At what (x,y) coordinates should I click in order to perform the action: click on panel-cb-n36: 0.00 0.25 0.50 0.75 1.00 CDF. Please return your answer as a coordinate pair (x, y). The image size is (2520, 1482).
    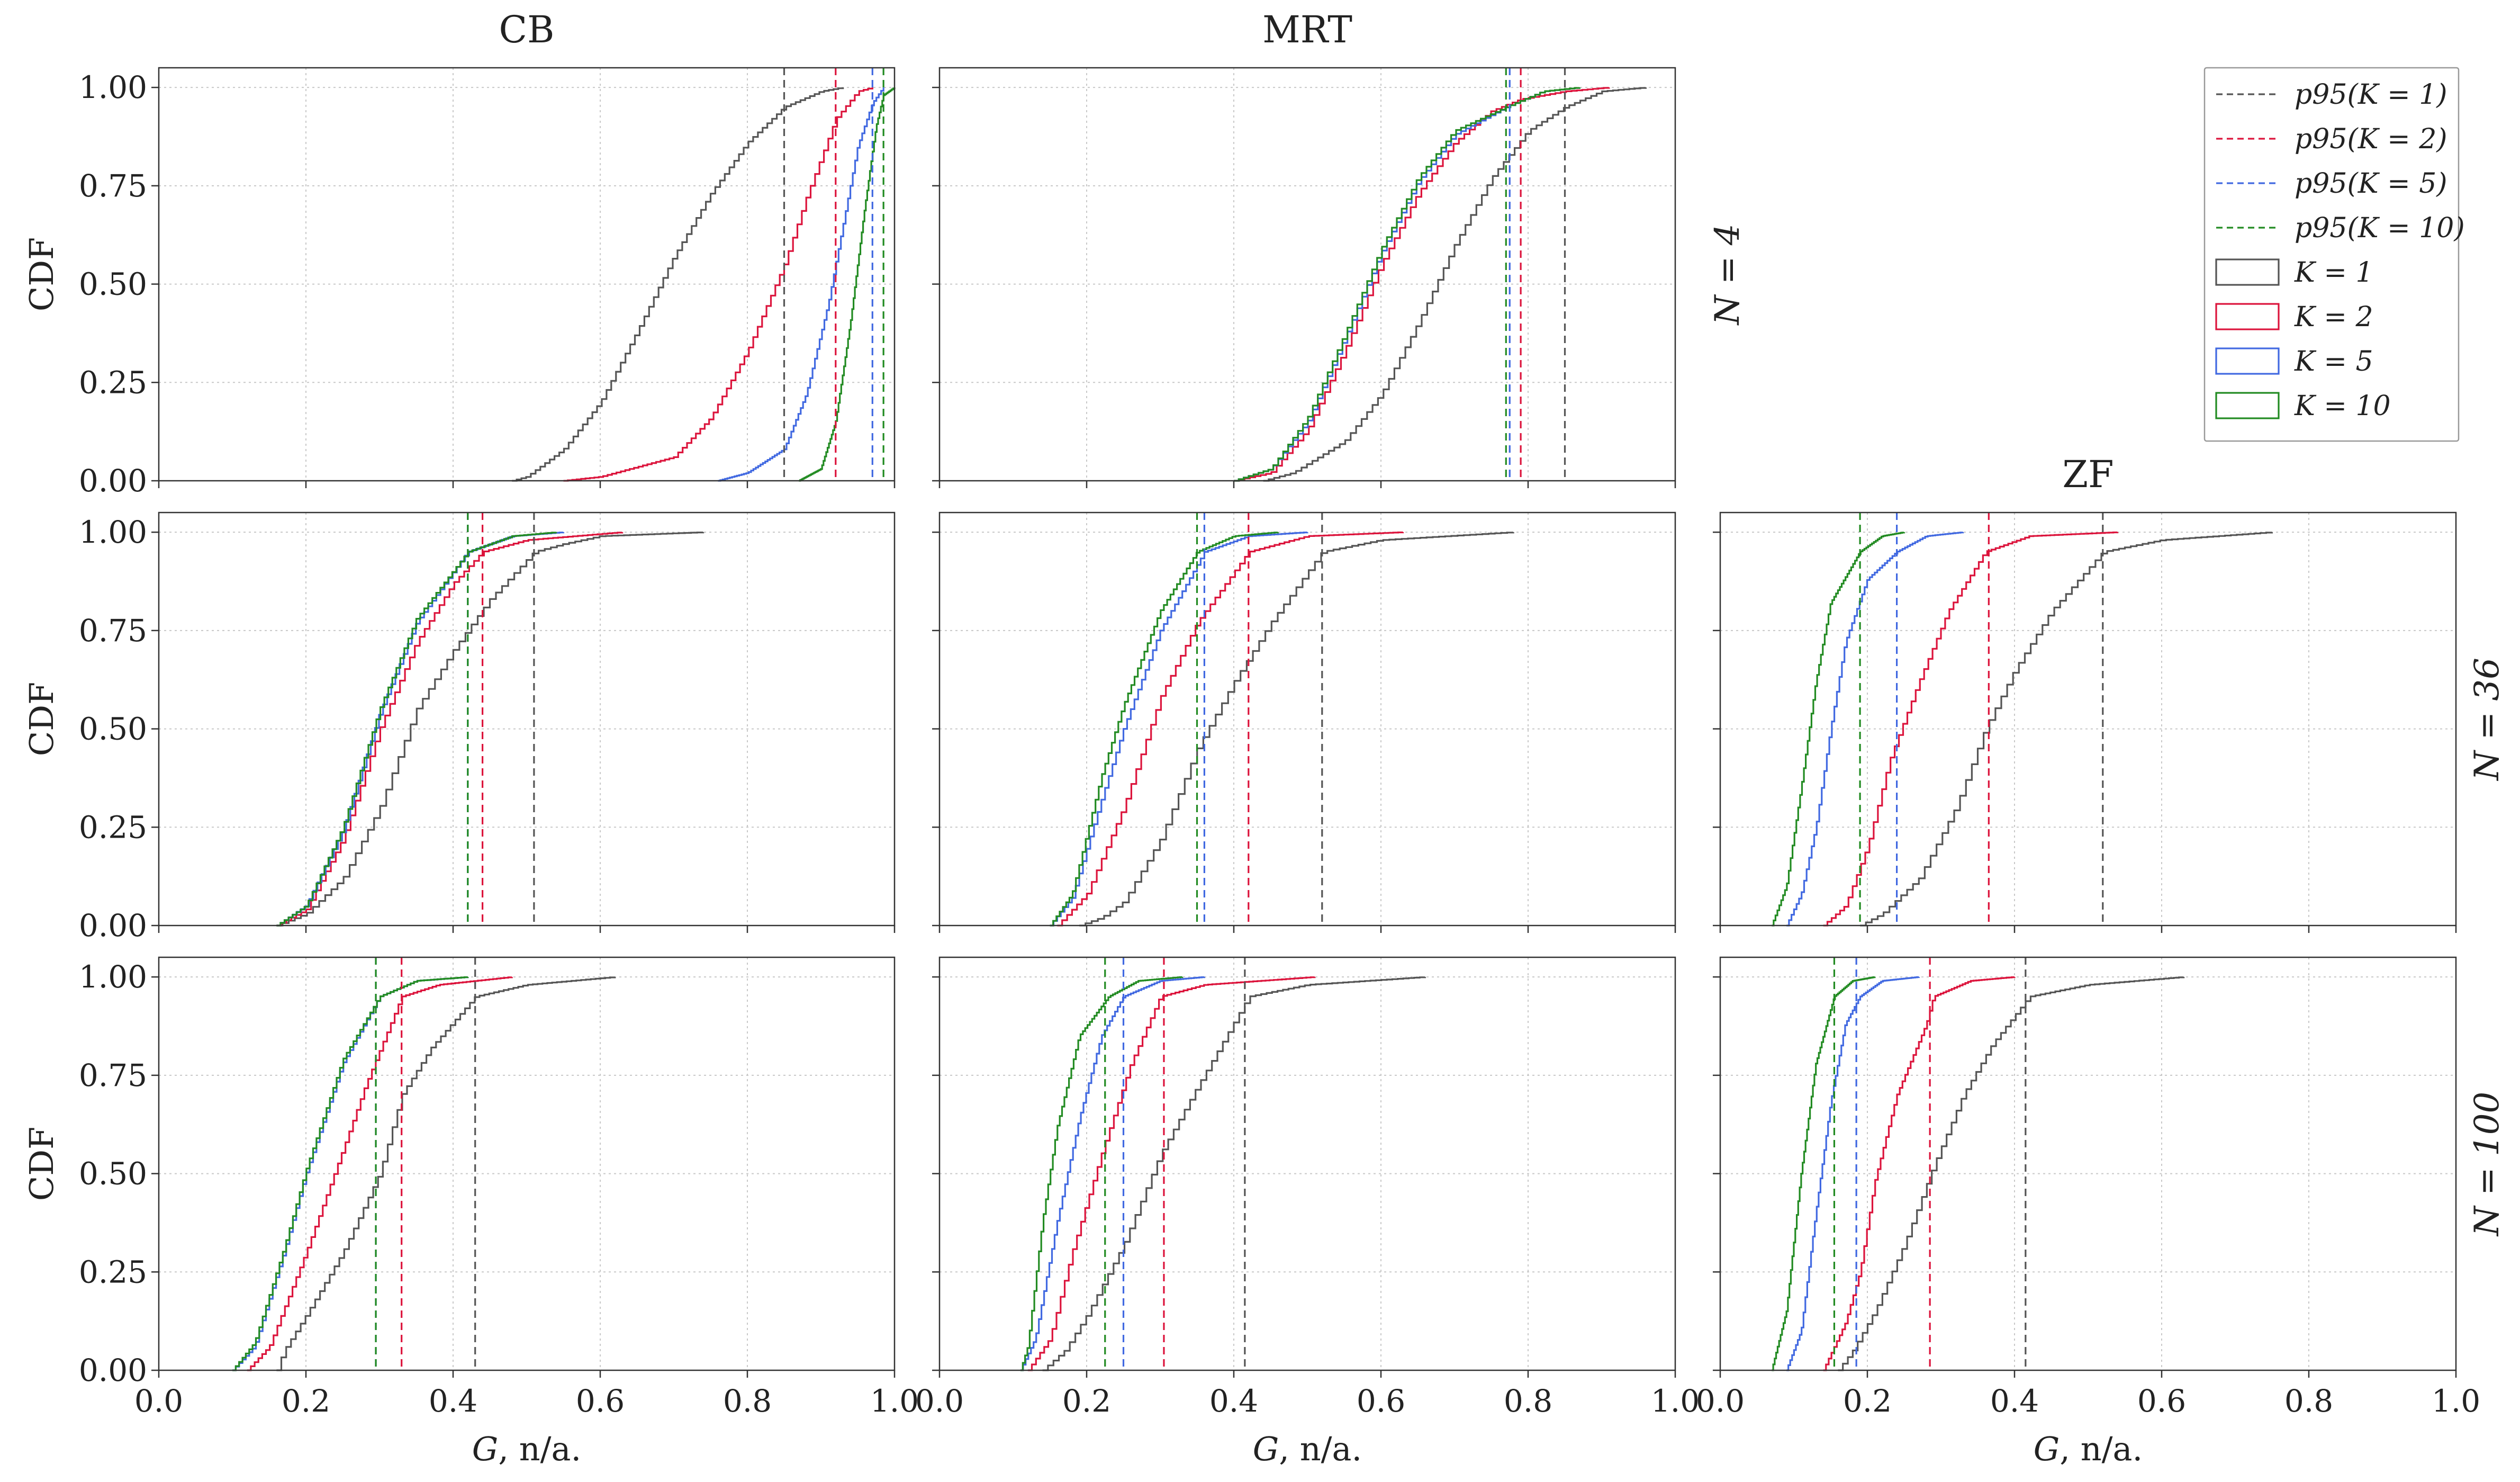
    Looking at the image, I should click on (459, 727).